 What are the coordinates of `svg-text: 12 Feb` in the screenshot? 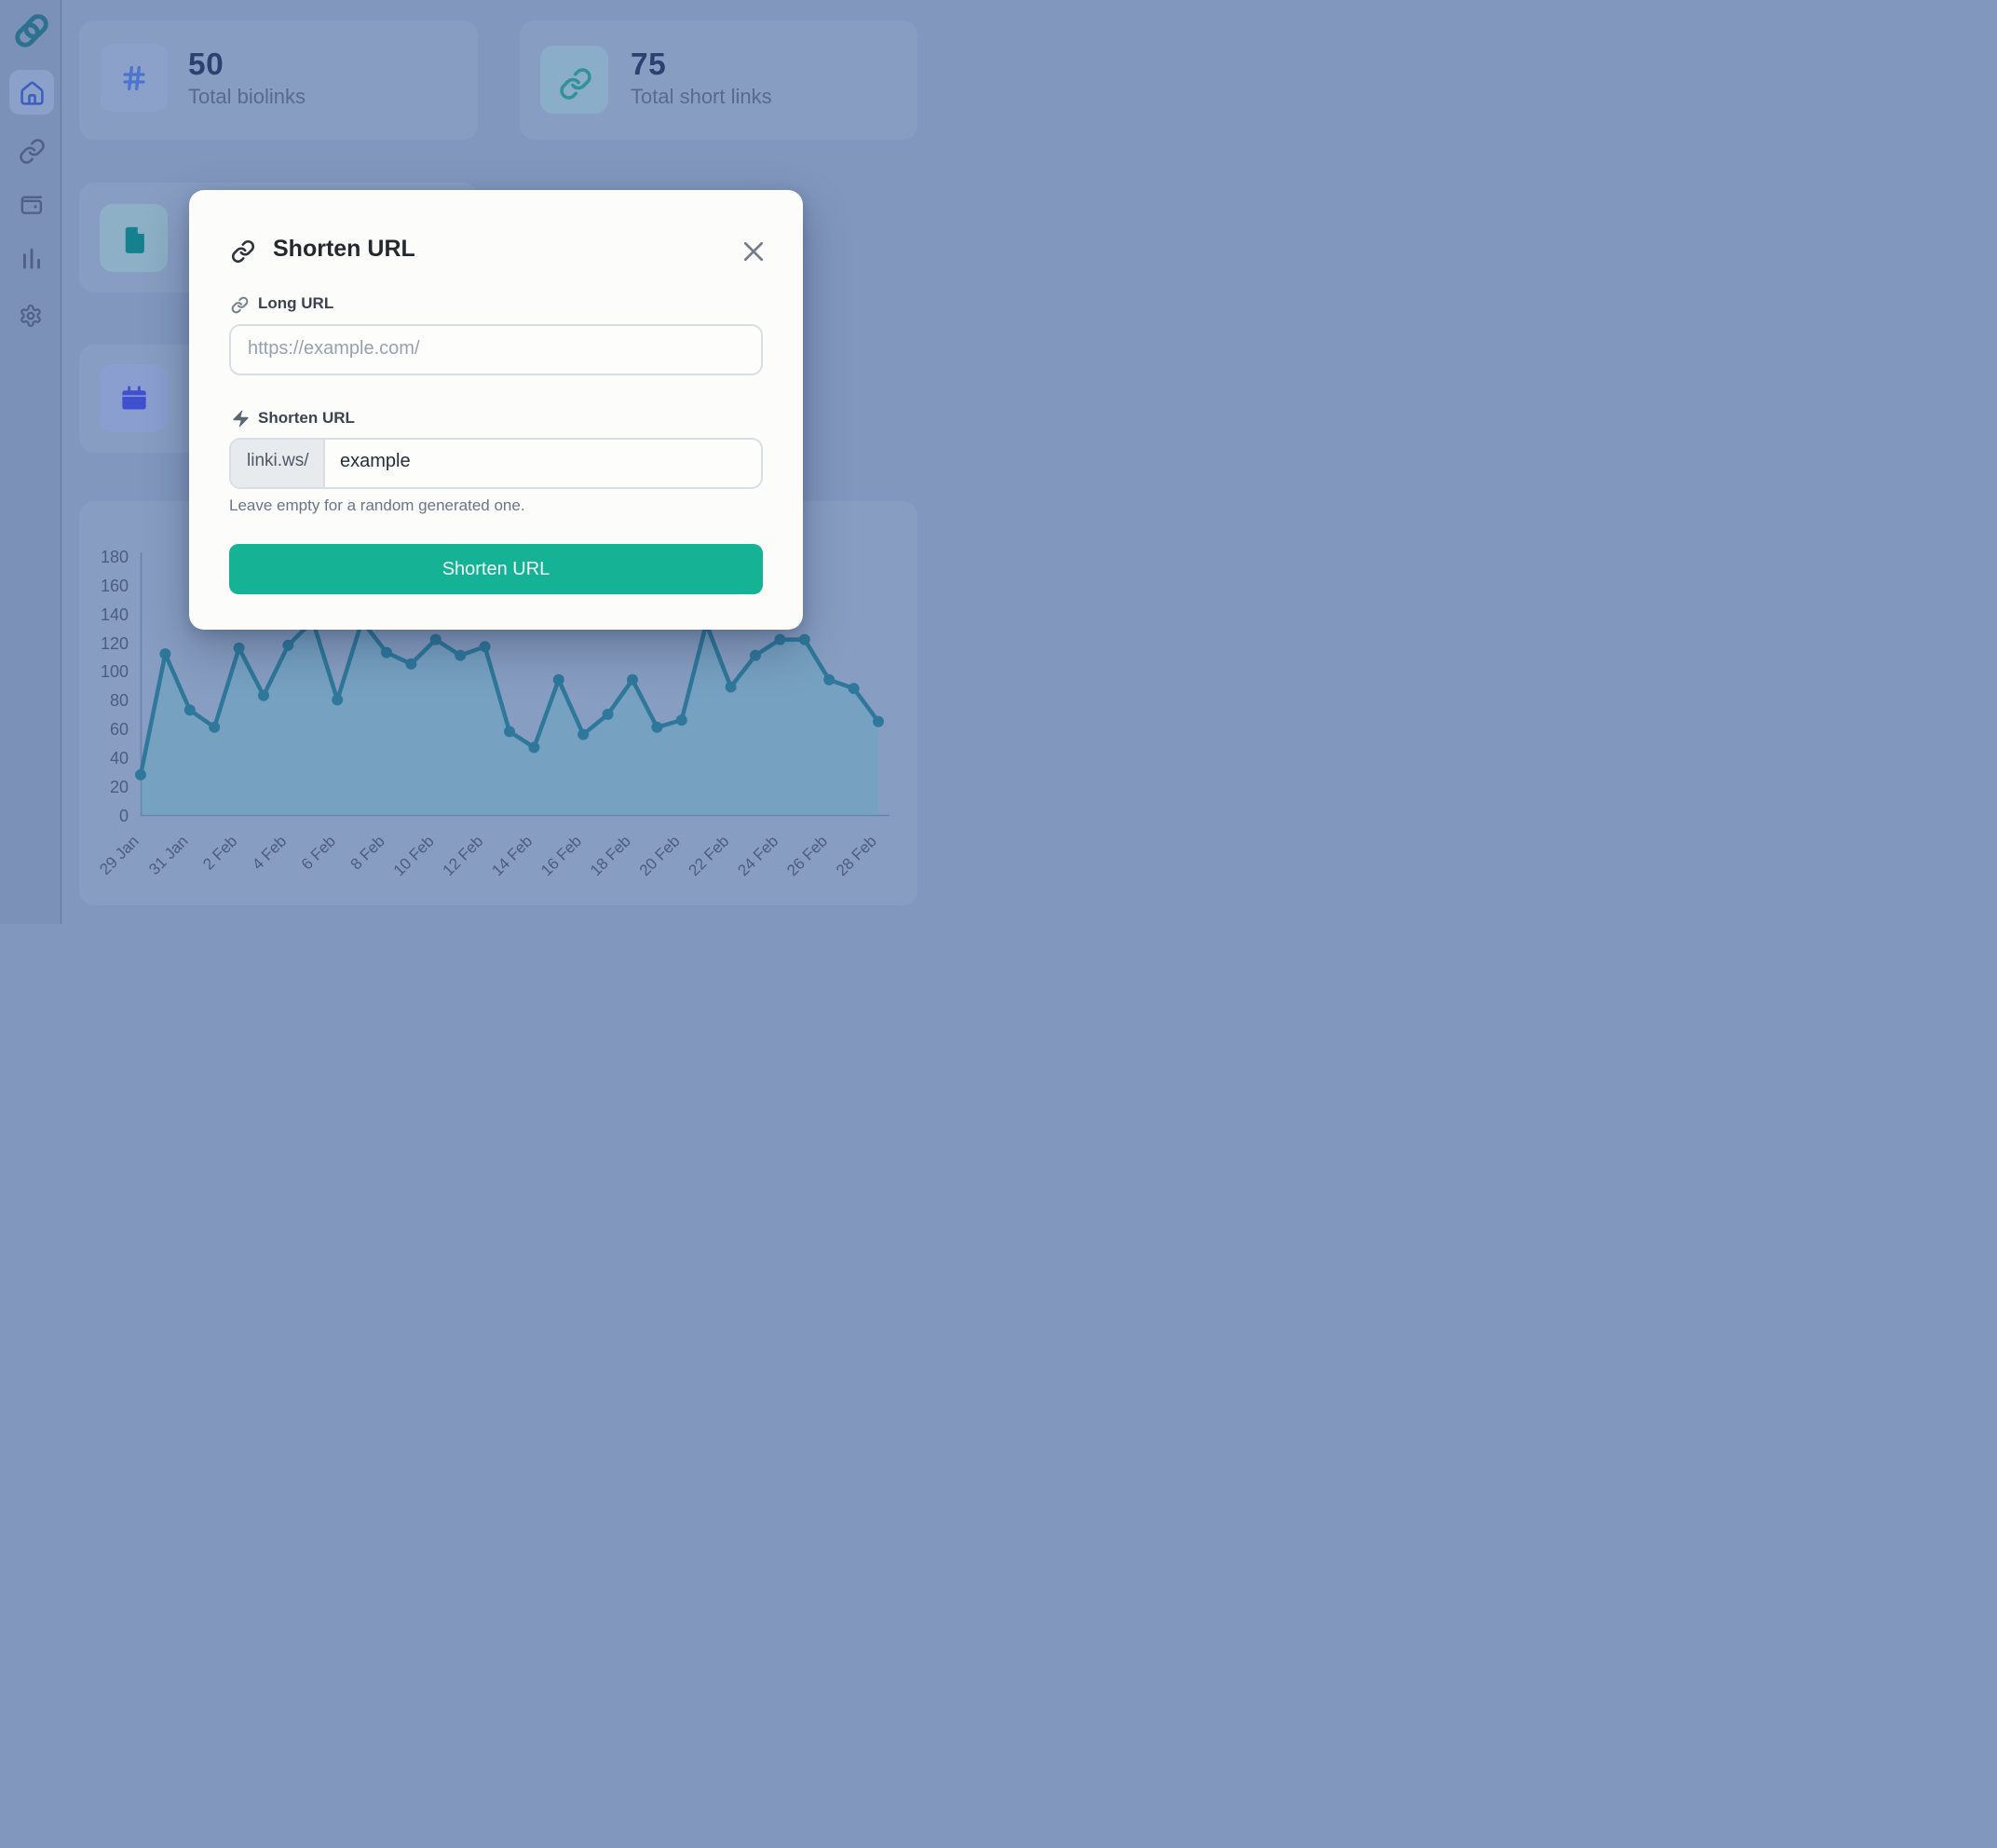 It's located at (463, 855).